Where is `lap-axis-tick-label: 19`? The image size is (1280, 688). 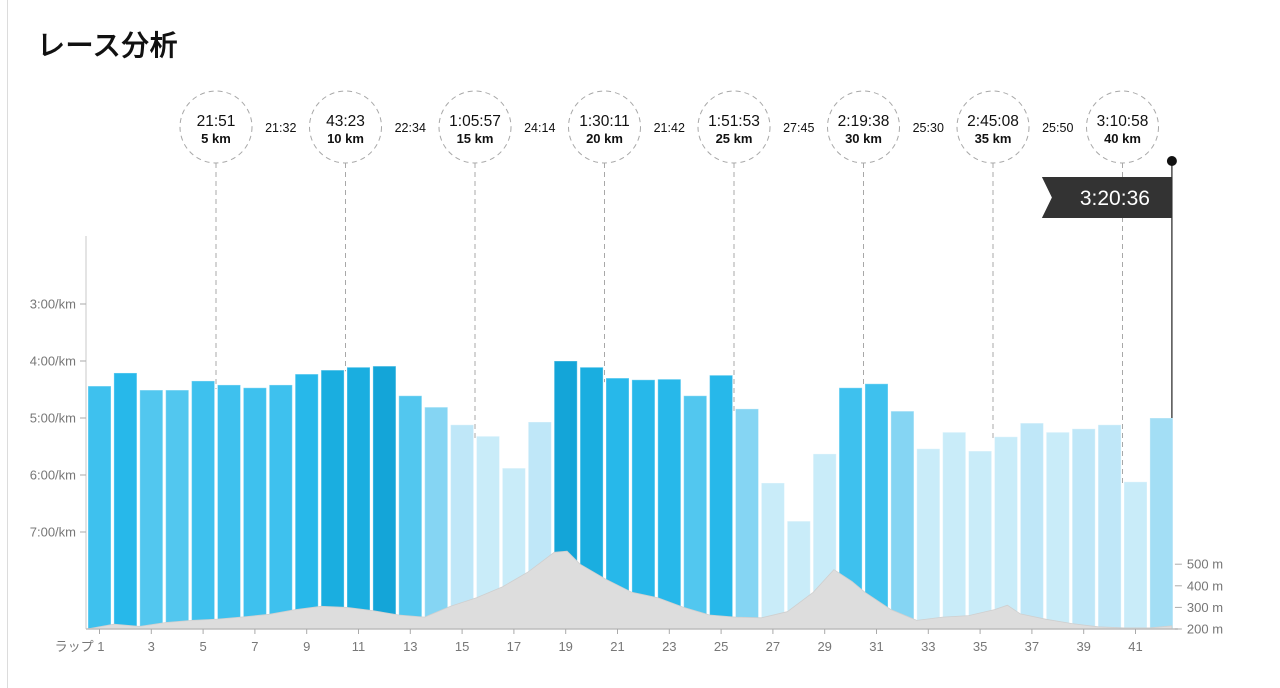 lap-axis-tick-label: 19 is located at coordinates (565, 646).